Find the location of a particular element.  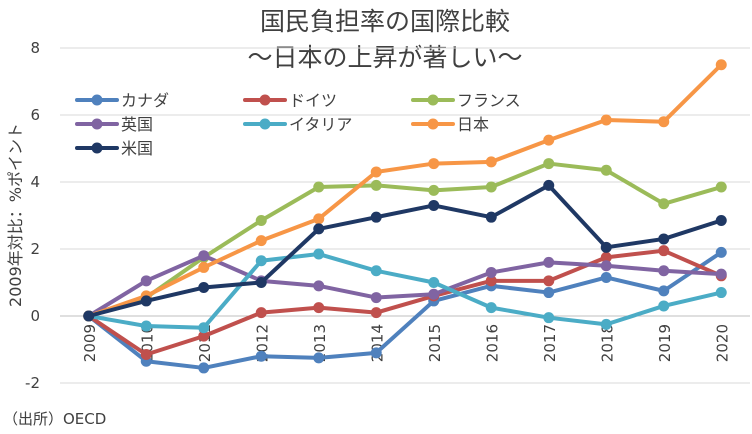

chart-subtitle: 〜日本の上昇が著しい〜 is located at coordinates (384, 57).